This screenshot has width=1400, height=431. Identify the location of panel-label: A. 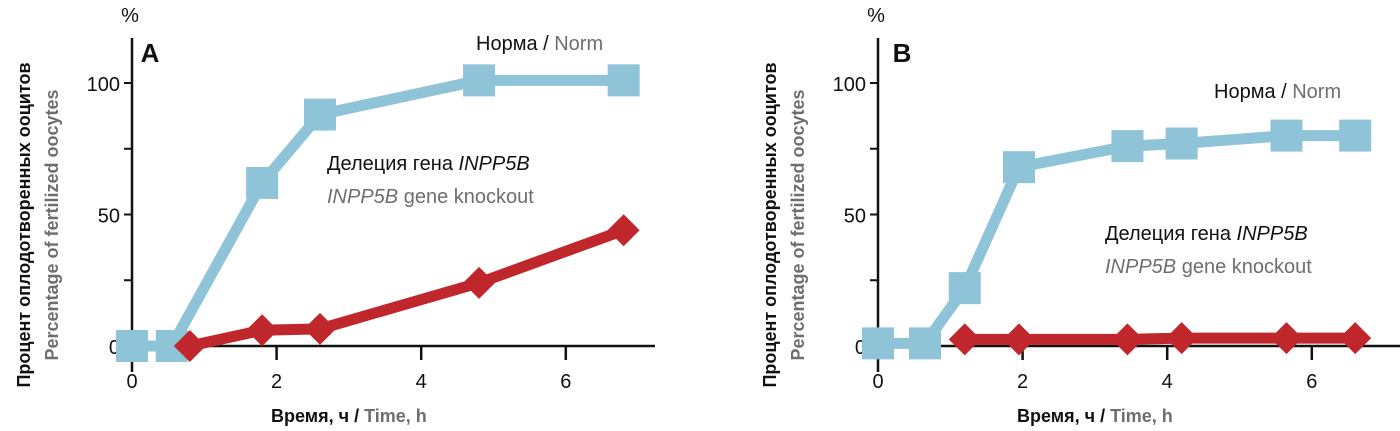
(150, 53).